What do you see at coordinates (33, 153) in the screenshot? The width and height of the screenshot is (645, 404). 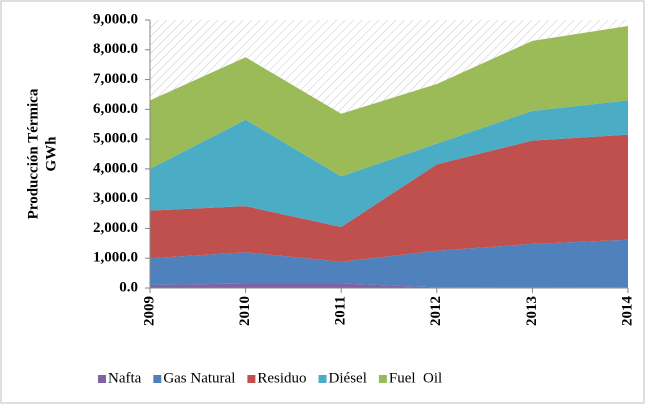 I see `y-axis-label: Producción Térmica` at bounding box center [33, 153].